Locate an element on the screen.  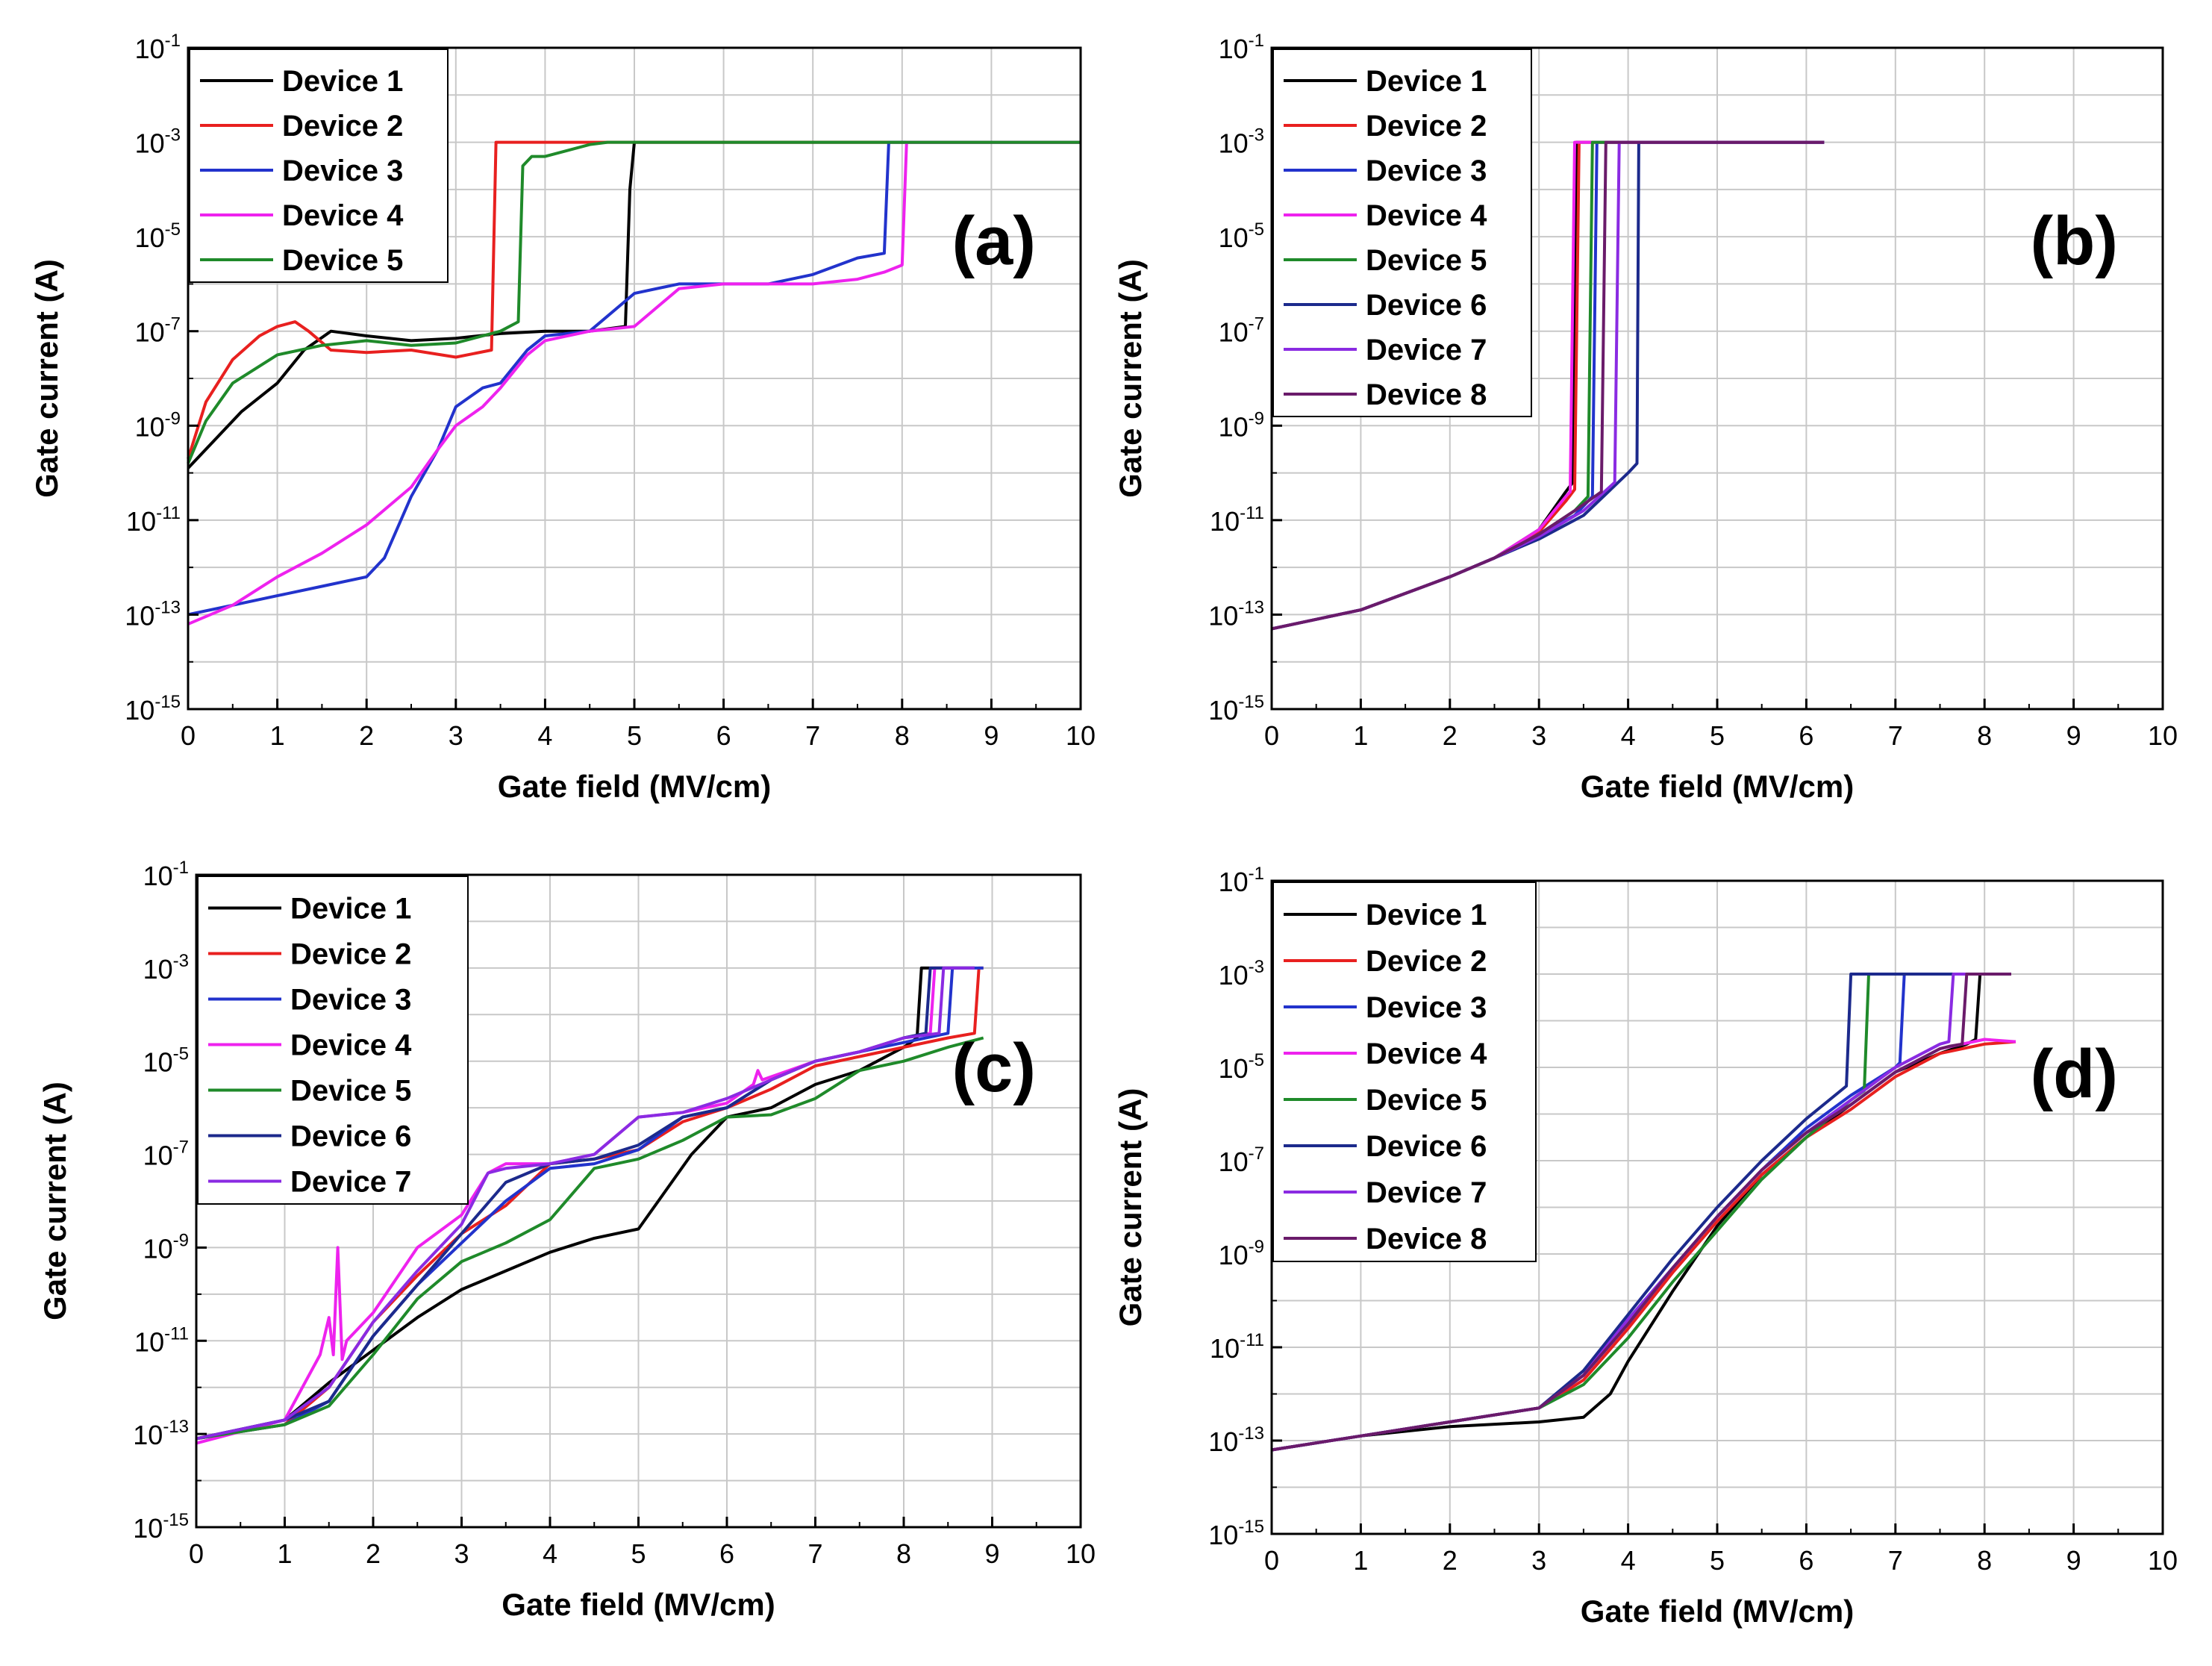
legend-label-device-6: Device 6 is located at coordinates (350, 1136).